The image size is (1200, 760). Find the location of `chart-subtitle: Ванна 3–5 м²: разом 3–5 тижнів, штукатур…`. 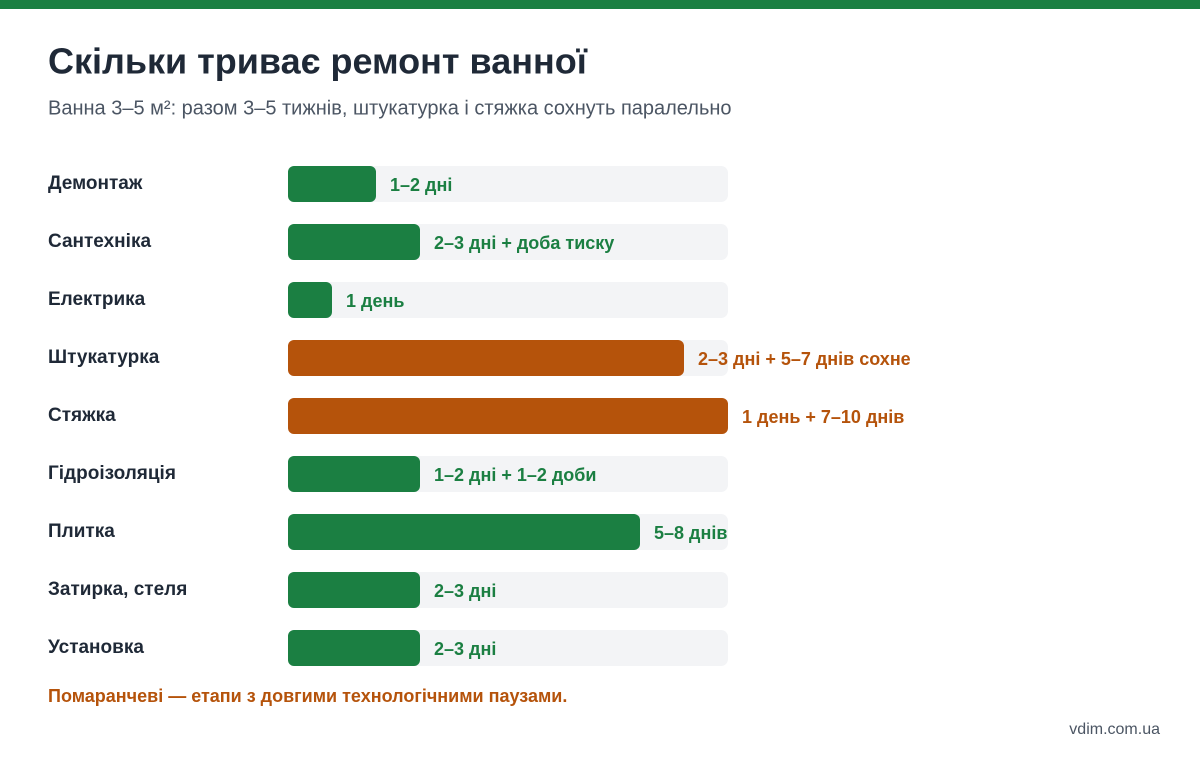

chart-subtitle: Ванна 3–5 м²: разом 3–5 тижнів, штукатур… is located at coordinates (390, 108).